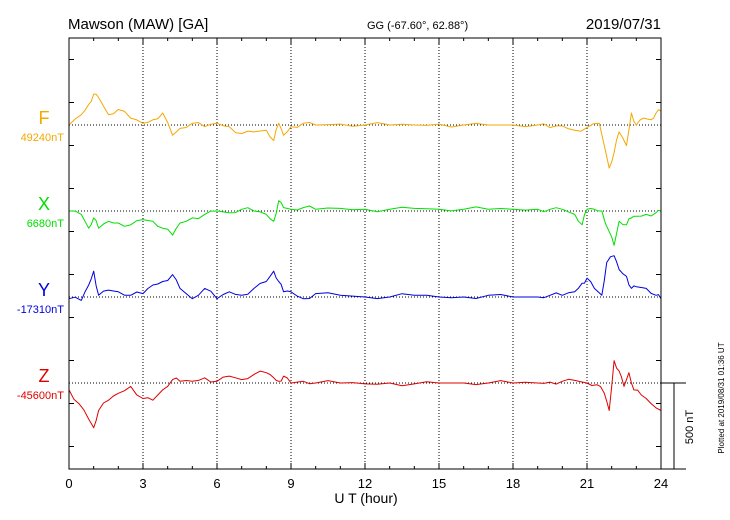  I want to click on coordinates-label: GG (-67.60°, 62.88°), so click(417, 26).